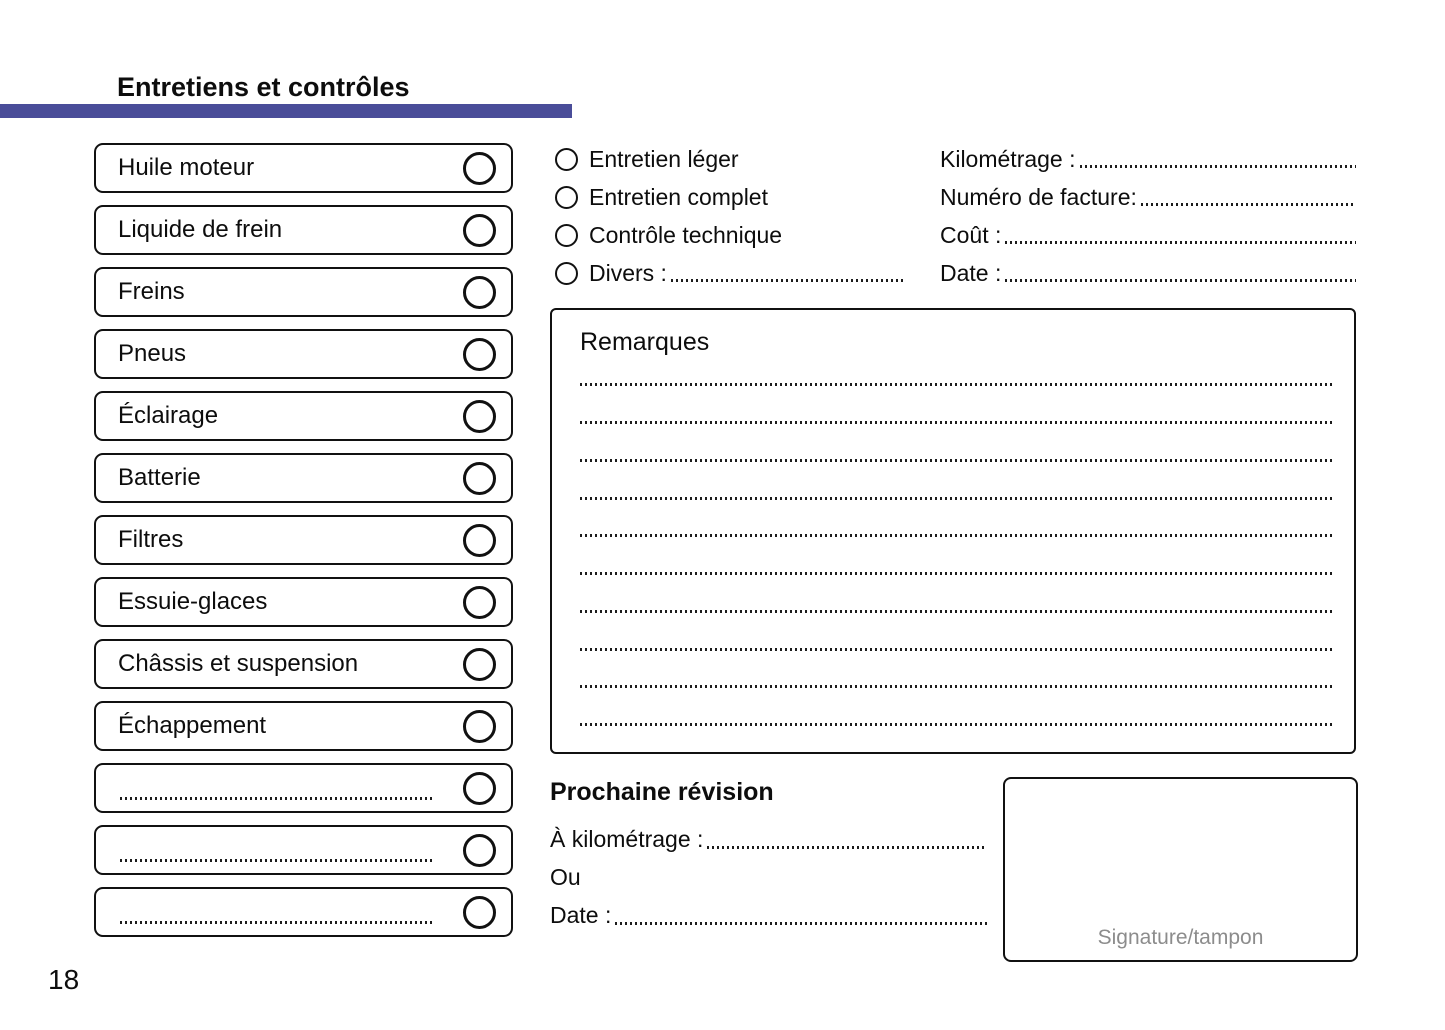  I want to click on checklist-item-label: Huile moteur, so click(186, 167).